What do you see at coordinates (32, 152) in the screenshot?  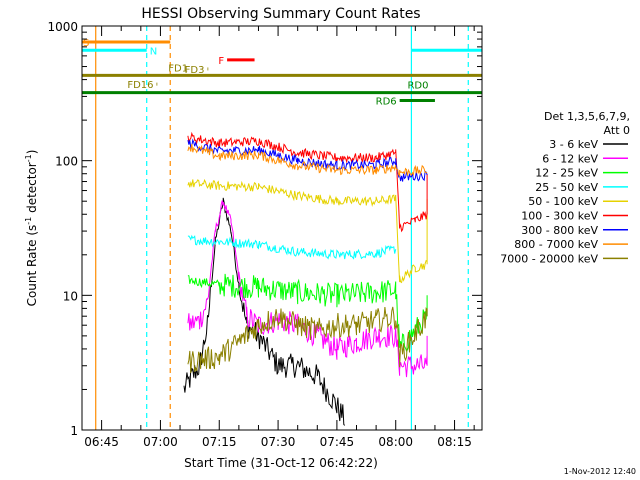 I see `y-axis-label-part3: )` at bounding box center [32, 152].